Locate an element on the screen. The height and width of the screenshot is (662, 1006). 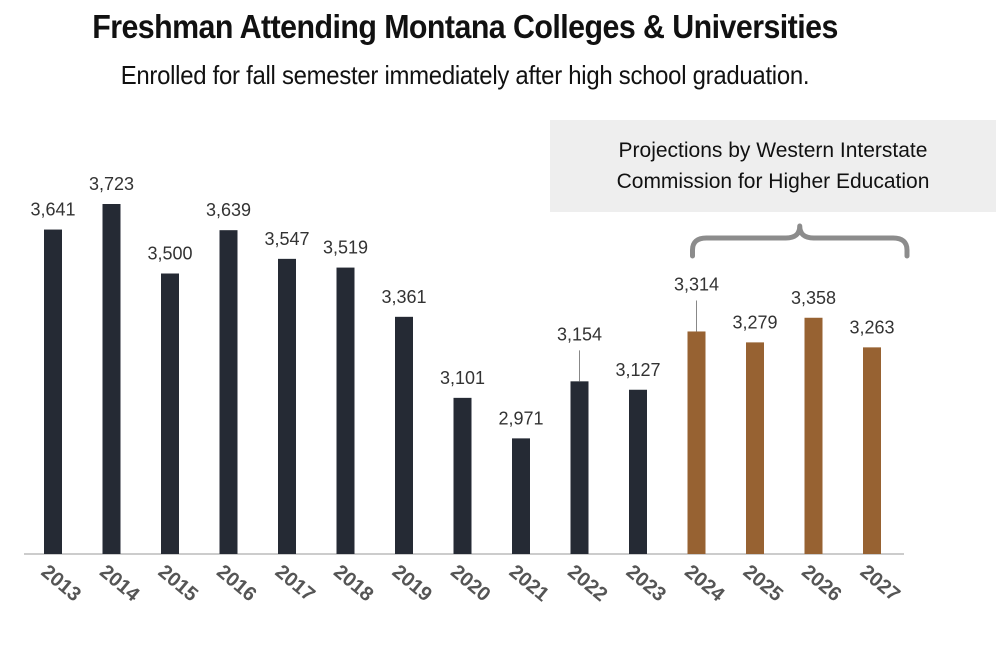
projection-brace is located at coordinates (800, 241).